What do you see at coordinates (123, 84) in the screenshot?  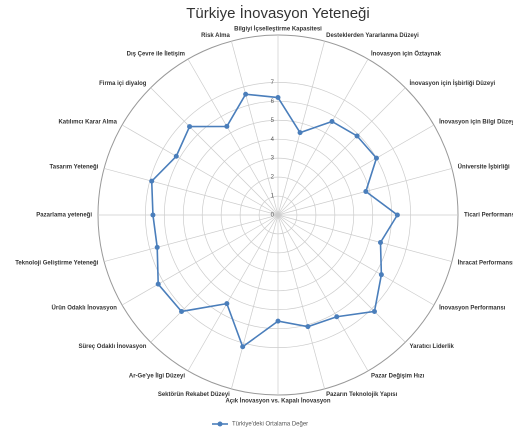 I see `category-label: Firma içi diyalog` at bounding box center [123, 84].